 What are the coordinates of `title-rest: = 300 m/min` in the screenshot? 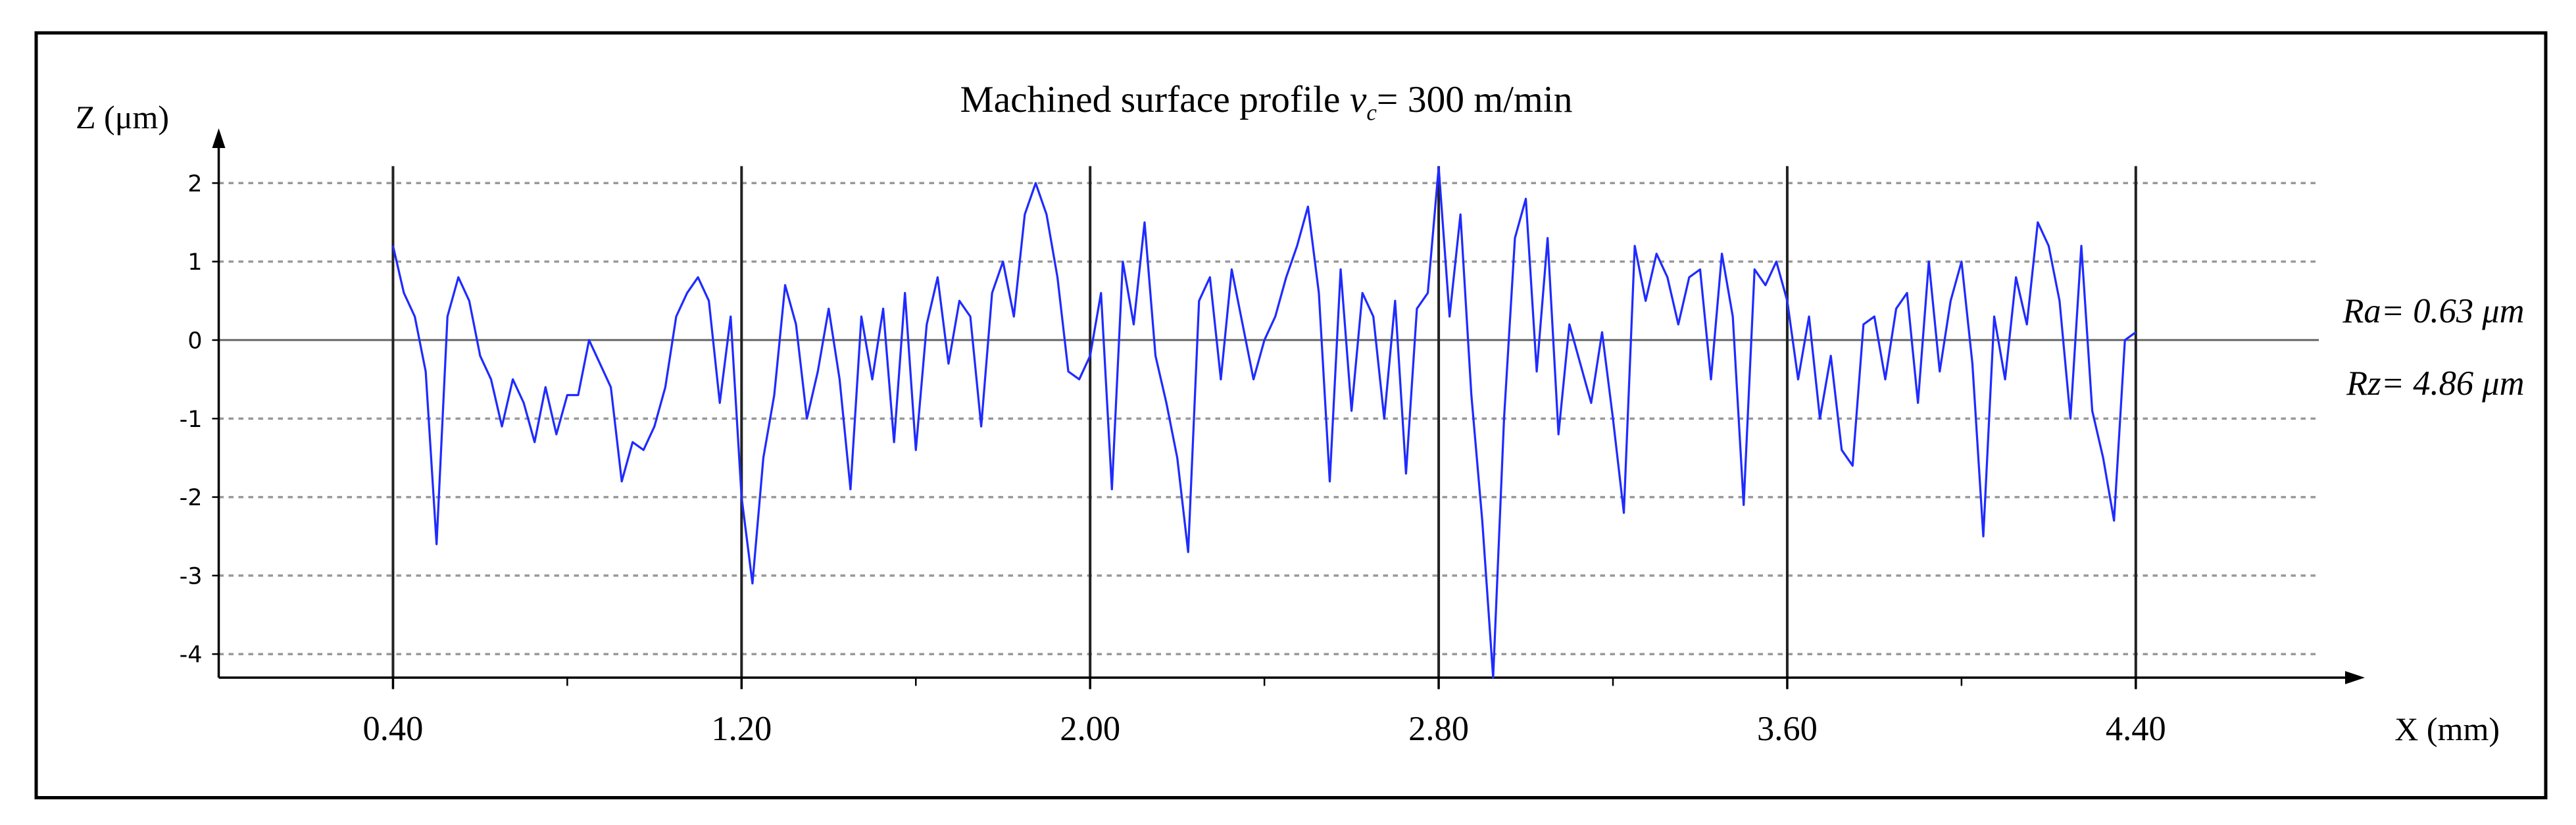 It's located at (1475, 100).